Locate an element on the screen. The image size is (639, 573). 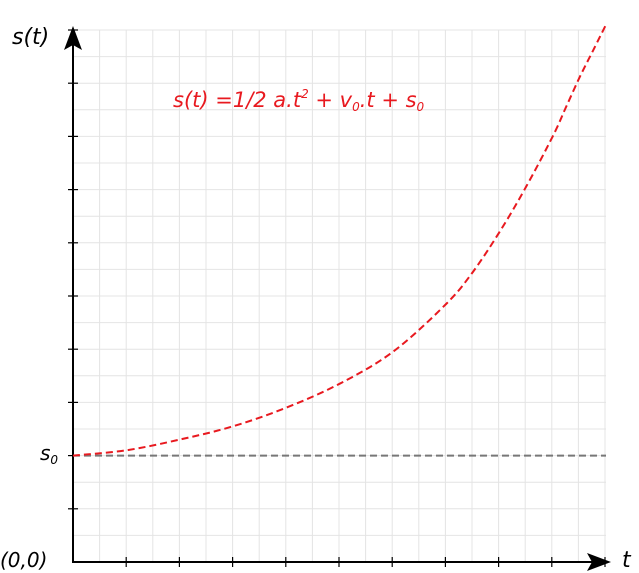
reference-label-sub: 0 is located at coordinates (54, 460).